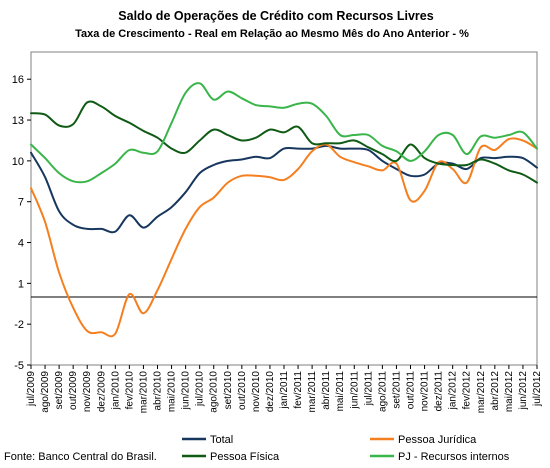  Describe the element at coordinates (326, 390) in the screenshot. I see `x-tick-label: abr/2011` at that location.